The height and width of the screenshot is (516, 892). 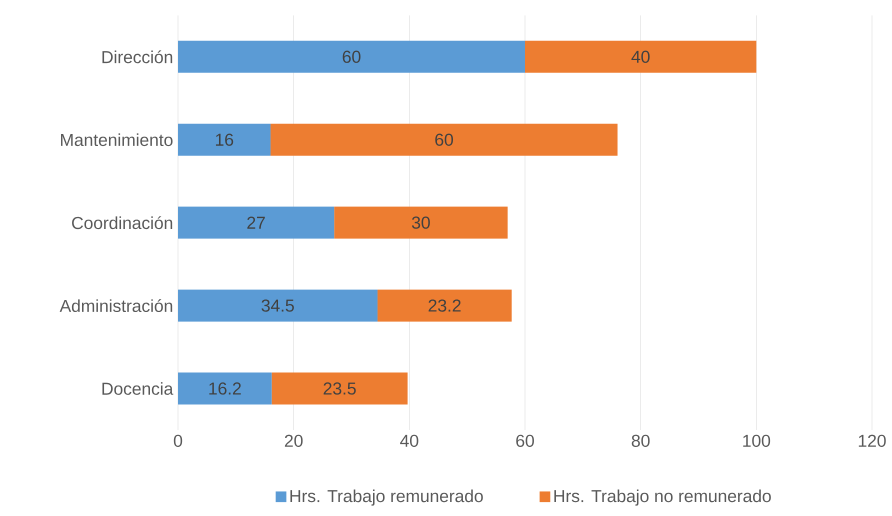 What do you see at coordinates (525, 440) in the screenshot?
I see `x-tick-label: 60` at bounding box center [525, 440].